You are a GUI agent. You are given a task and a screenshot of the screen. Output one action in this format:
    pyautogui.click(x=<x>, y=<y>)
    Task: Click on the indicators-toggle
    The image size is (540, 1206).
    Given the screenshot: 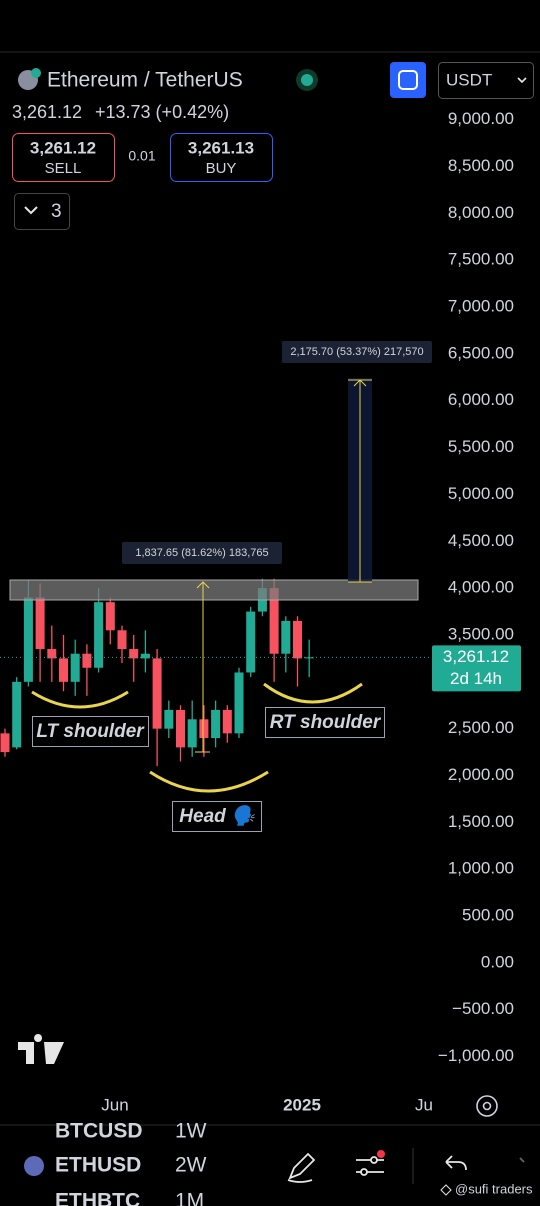 What is the action you would take?
    pyautogui.click(x=42, y=211)
    